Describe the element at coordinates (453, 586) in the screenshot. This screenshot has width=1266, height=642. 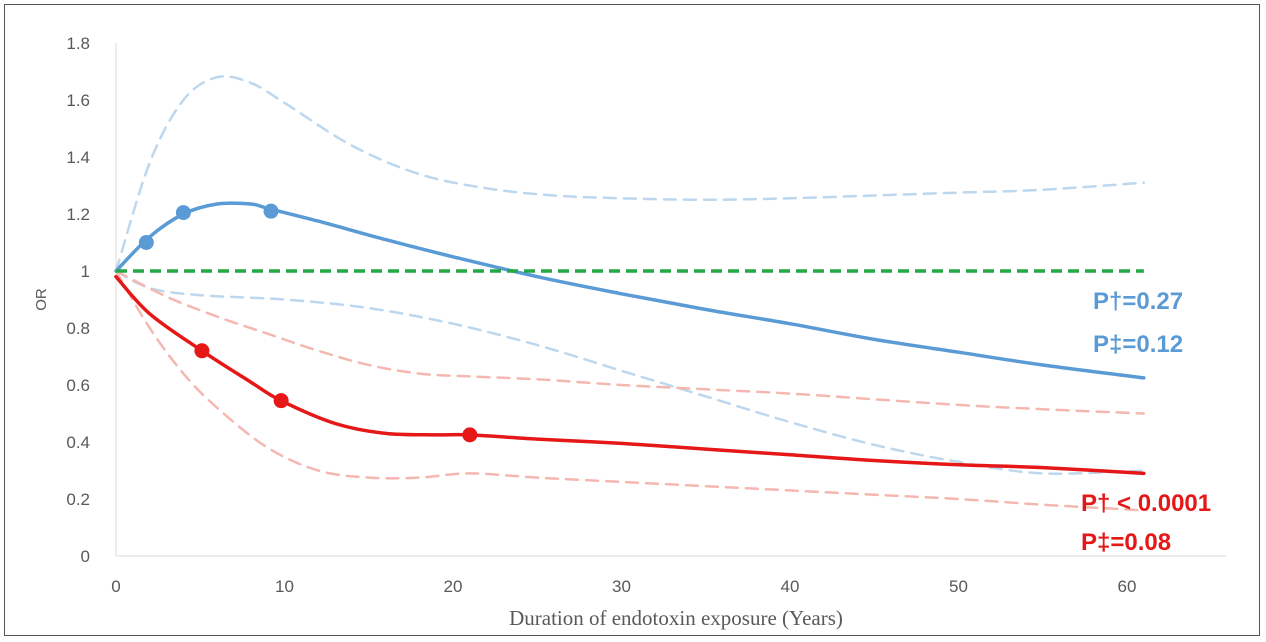
I see `x-tick-label: 20` at that location.